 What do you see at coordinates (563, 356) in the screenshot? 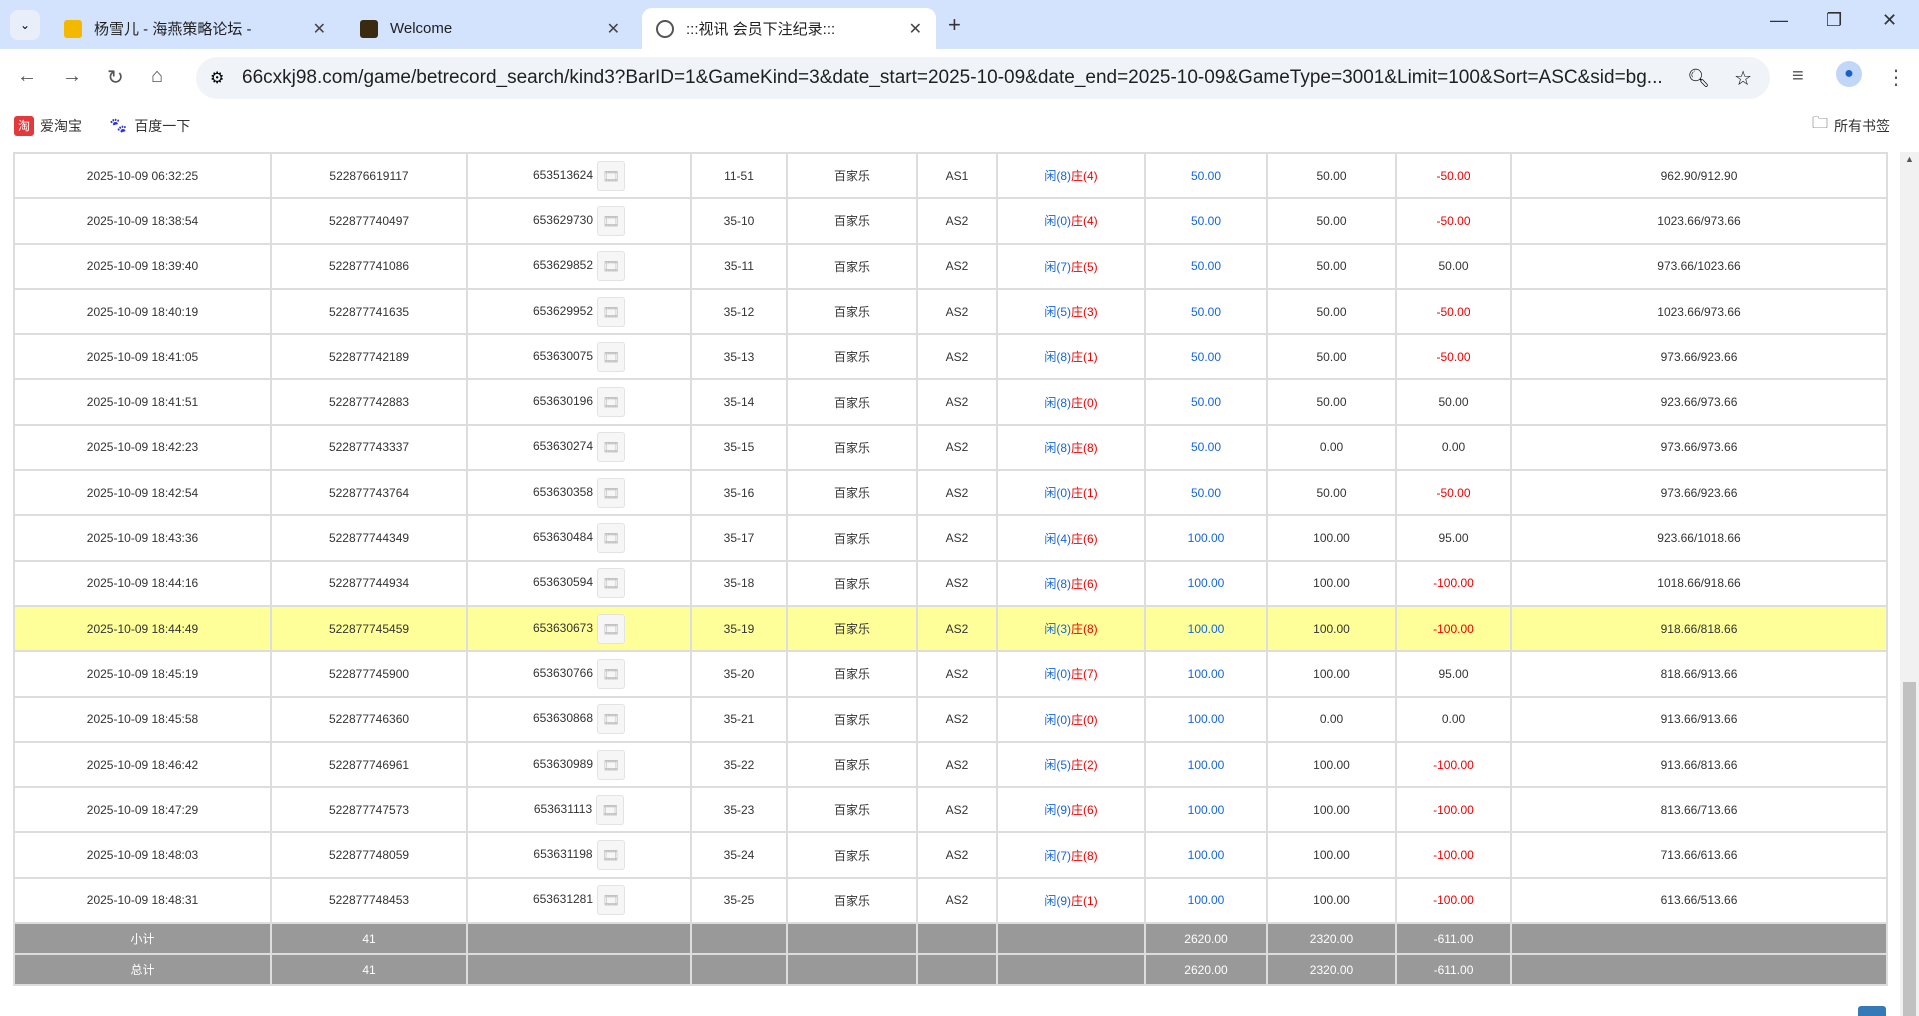
I see `round-id: 653630075` at bounding box center [563, 356].